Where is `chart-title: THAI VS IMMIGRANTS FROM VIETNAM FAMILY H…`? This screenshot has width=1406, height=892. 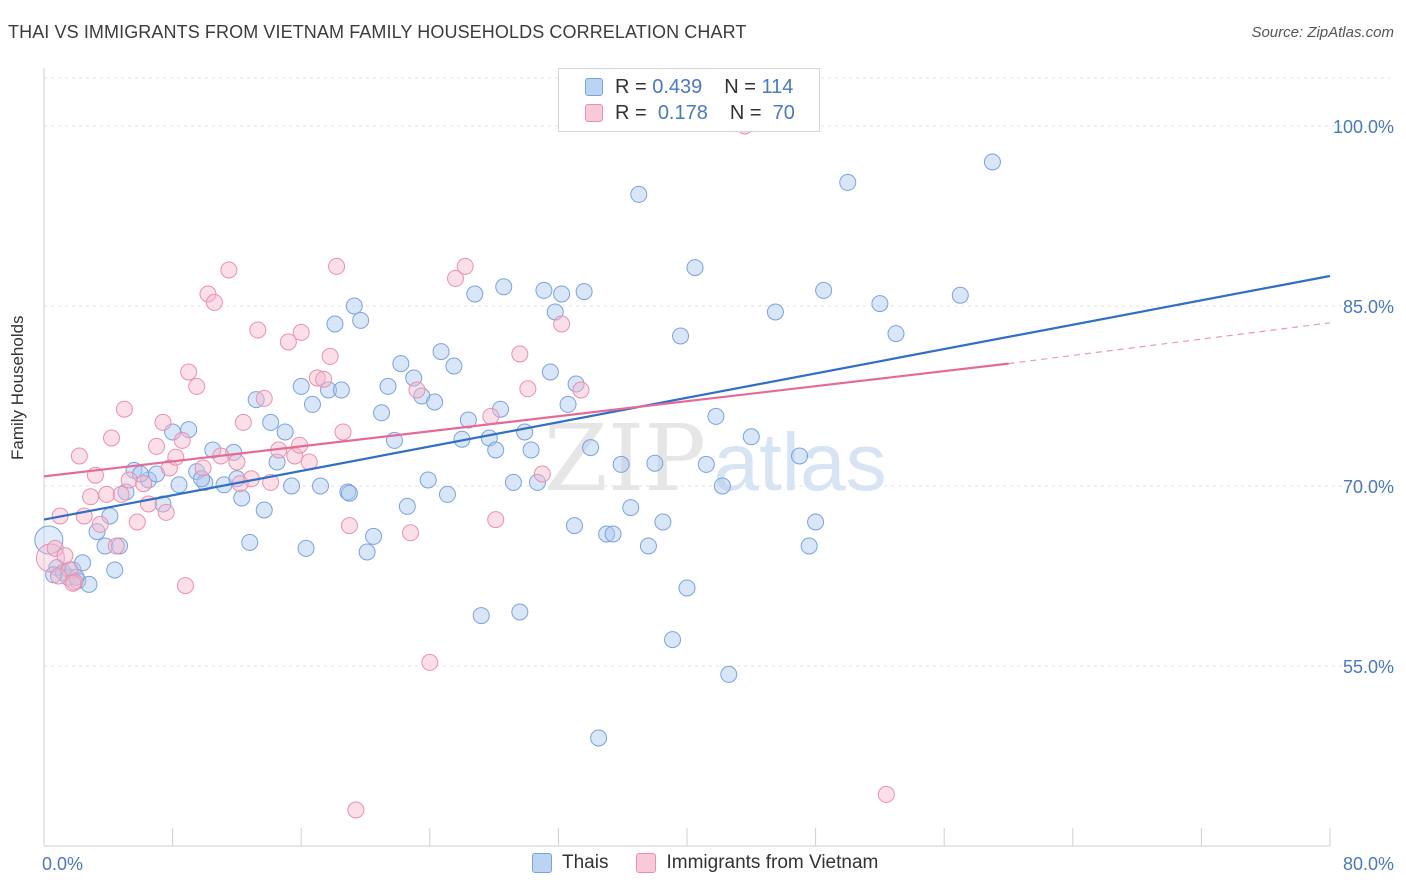 chart-title: THAI VS IMMIGRANTS FROM VIETNAM FAMILY H… is located at coordinates (377, 32).